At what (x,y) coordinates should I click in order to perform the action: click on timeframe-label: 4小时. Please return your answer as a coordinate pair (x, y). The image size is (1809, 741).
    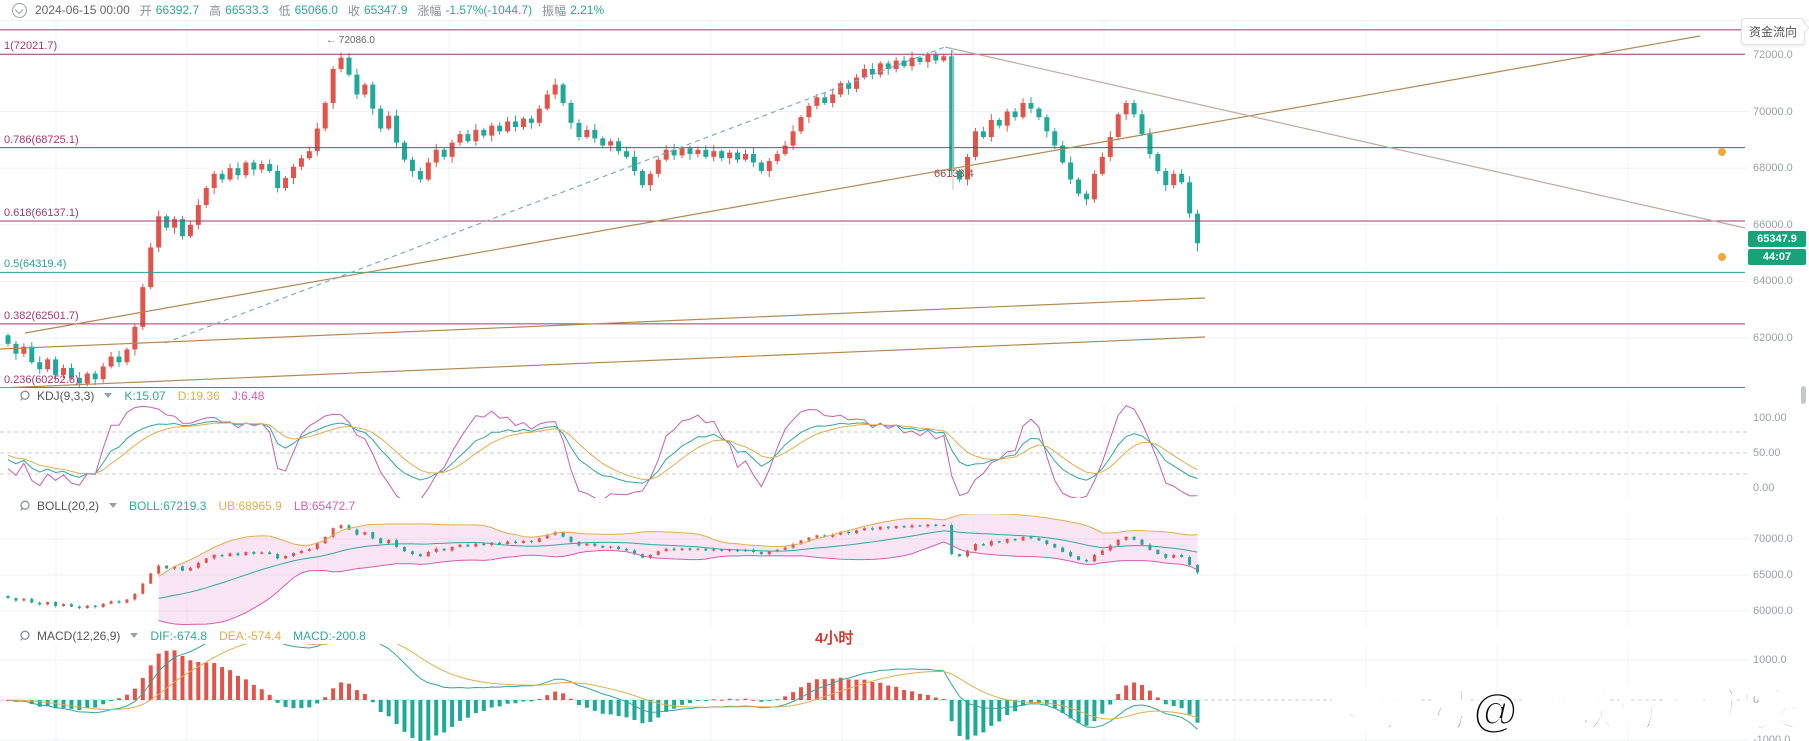
    Looking at the image, I should click on (834, 638).